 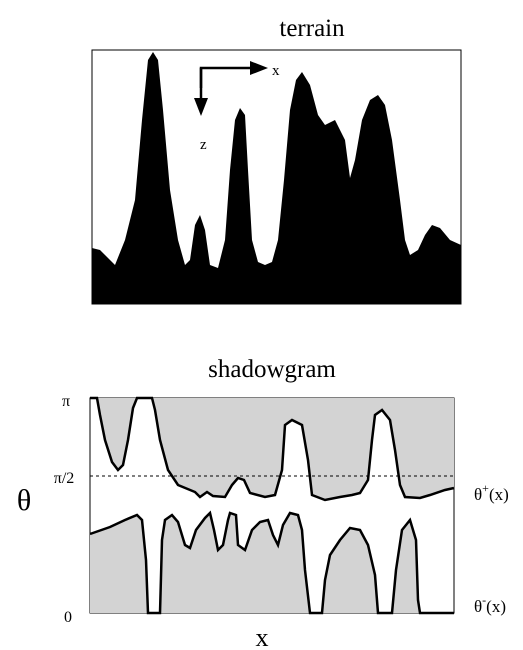 I want to click on label-sup: -, so click(x=484, y=600).